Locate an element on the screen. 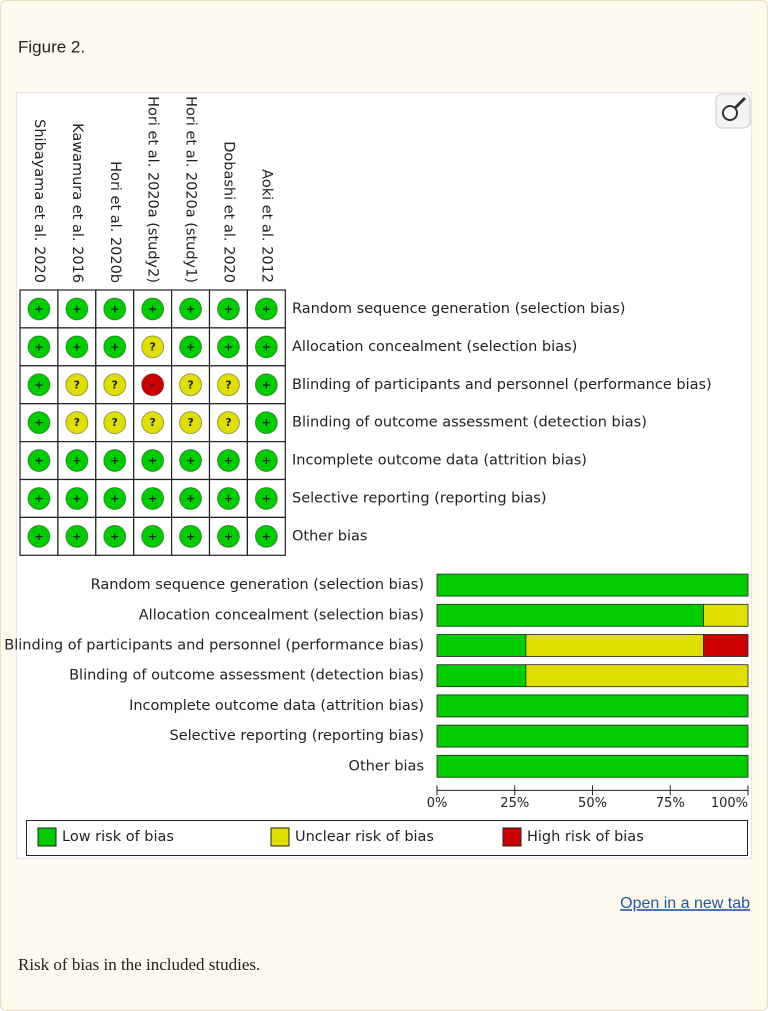 The image size is (768, 1011). zoom-icon is located at coordinates (733, 111).